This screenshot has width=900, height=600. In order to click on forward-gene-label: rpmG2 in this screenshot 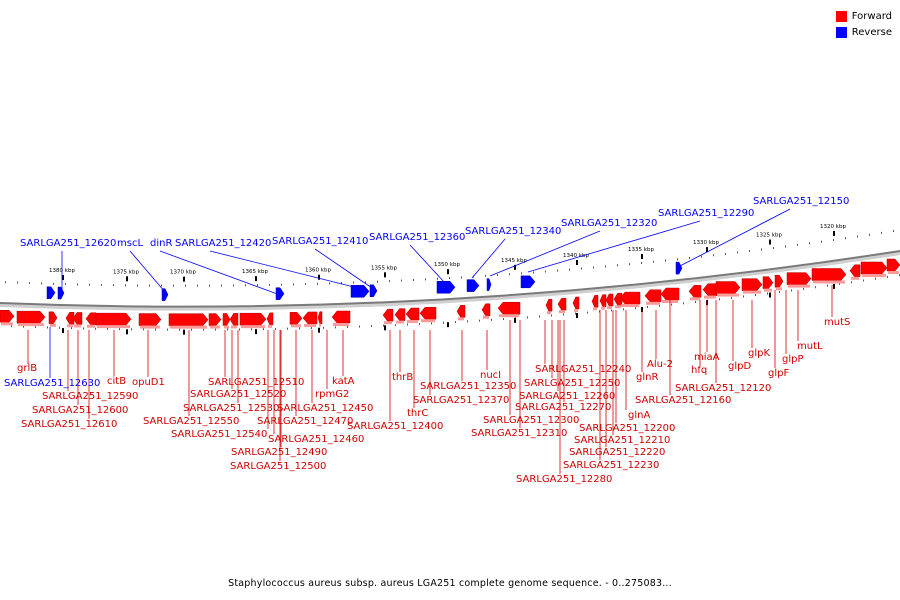, I will do `click(332, 394)`.